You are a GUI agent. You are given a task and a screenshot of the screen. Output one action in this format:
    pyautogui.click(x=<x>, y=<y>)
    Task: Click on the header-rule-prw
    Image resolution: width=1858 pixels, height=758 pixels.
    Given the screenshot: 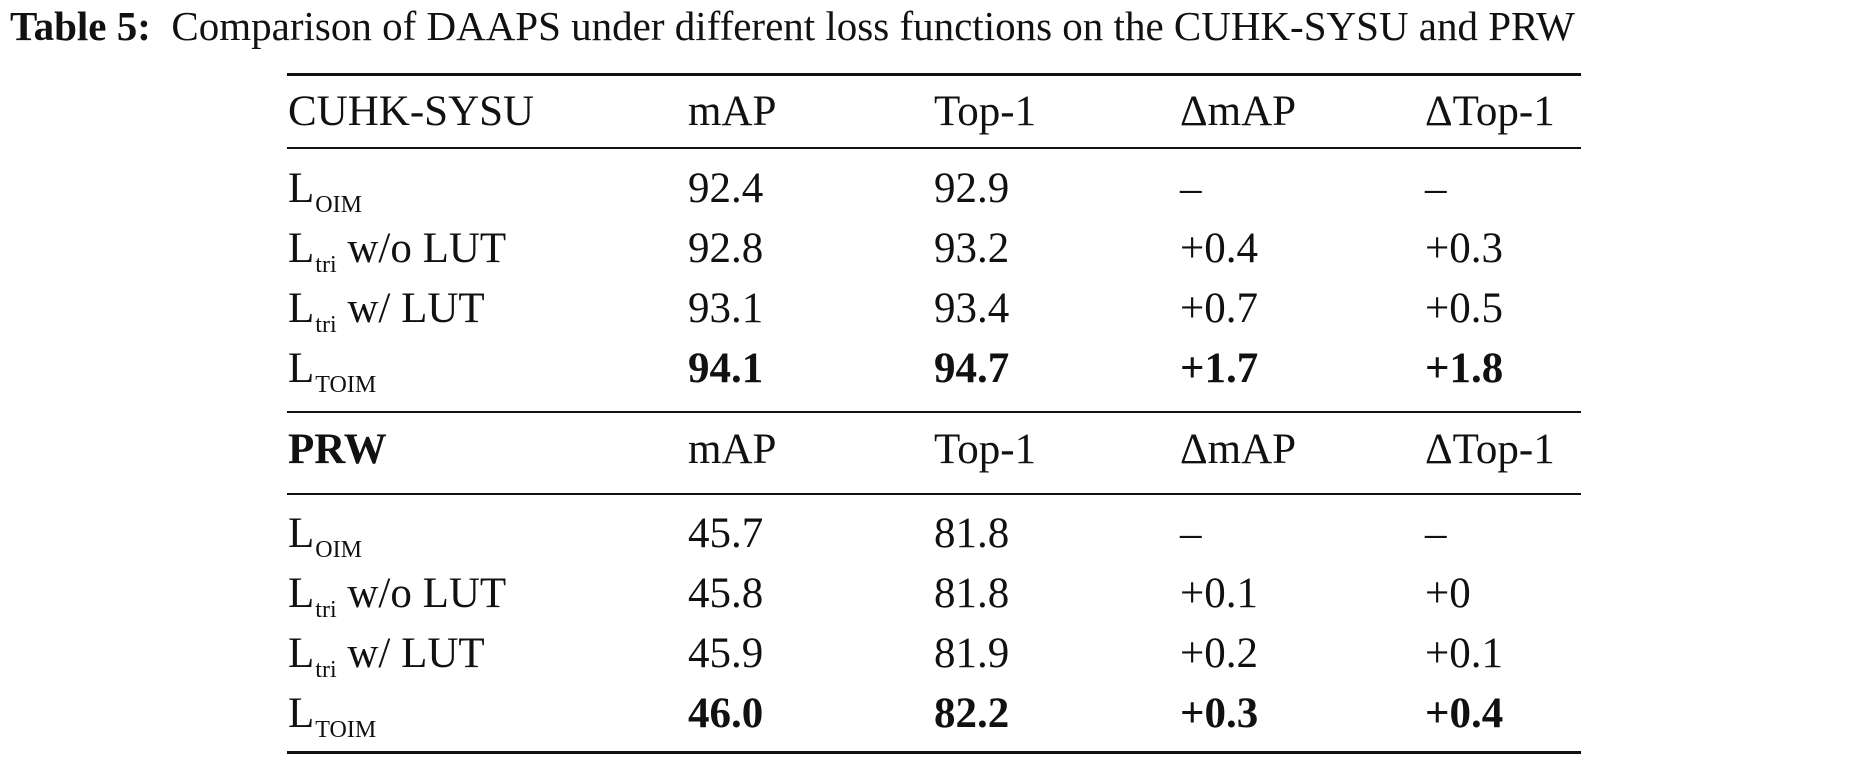 What is the action you would take?
    pyautogui.click(x=934, y=494)
    